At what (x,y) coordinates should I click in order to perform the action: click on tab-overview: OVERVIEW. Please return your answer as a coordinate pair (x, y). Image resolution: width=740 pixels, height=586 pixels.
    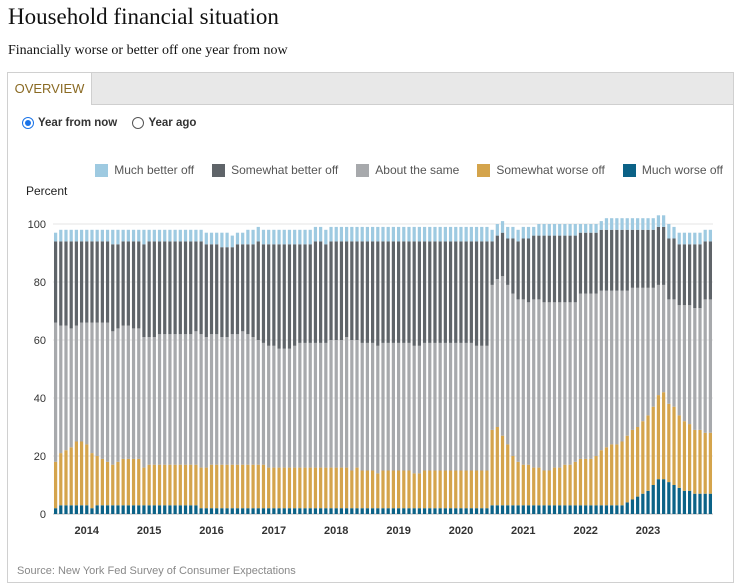
    Looking at the image, I should click on (50, 89).